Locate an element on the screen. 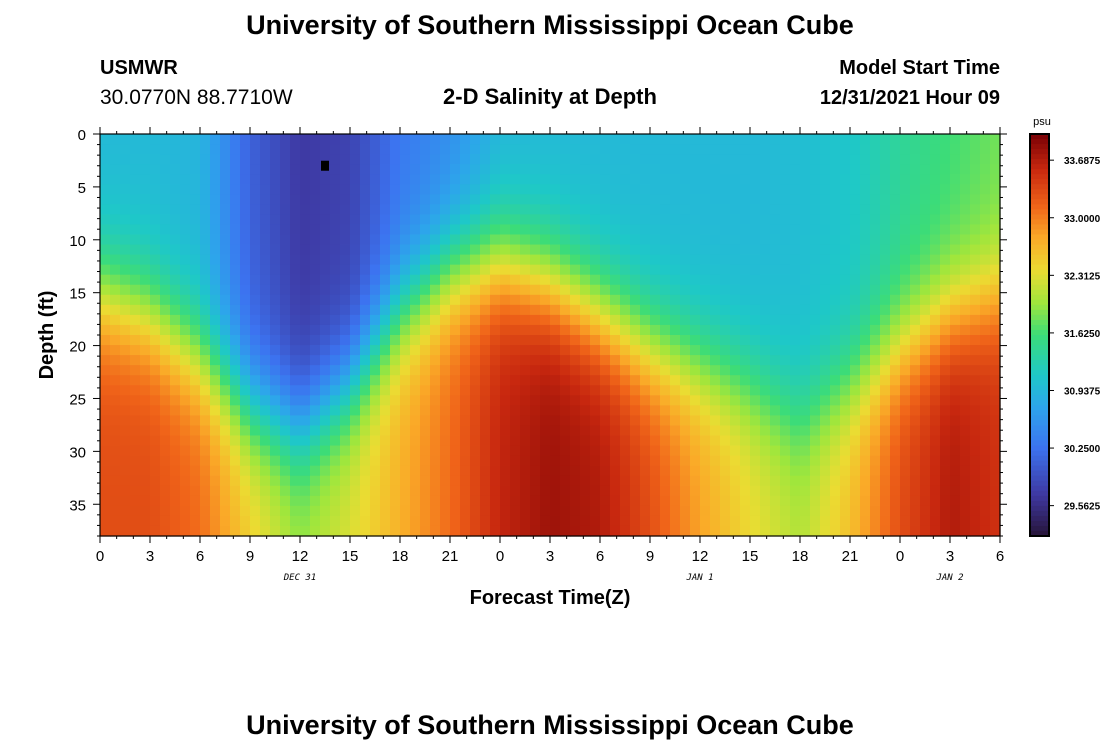 The image size is (1100, 750). x-tick-label: 9 is located at coordinates (250, 556).